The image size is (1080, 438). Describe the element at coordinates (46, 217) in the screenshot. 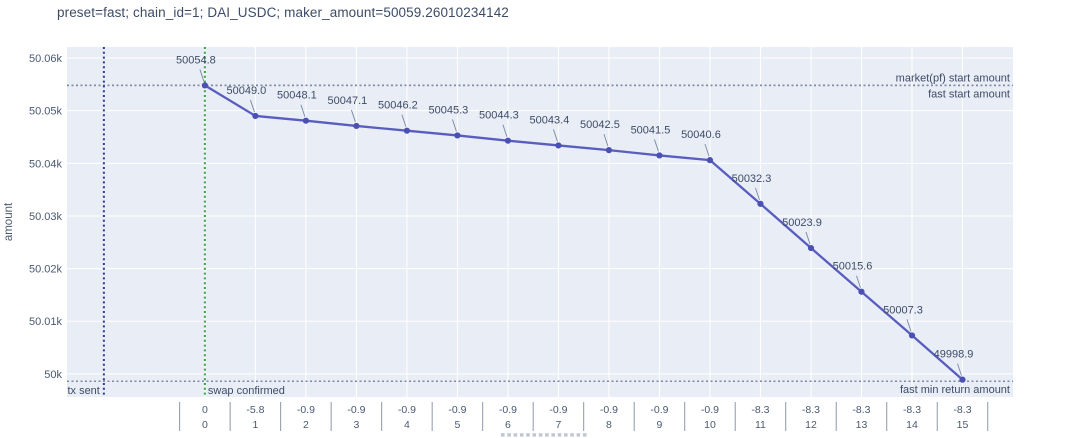

I see `y-tick-label: 50.03k` at that location.